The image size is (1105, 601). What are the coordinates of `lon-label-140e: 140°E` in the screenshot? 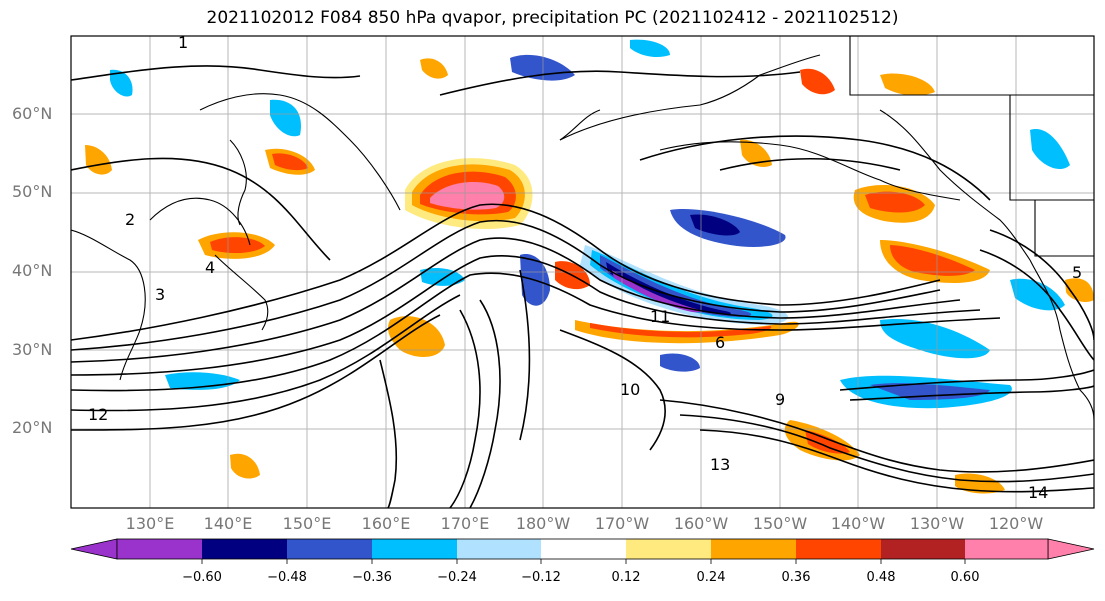 It's located at (228, 523).